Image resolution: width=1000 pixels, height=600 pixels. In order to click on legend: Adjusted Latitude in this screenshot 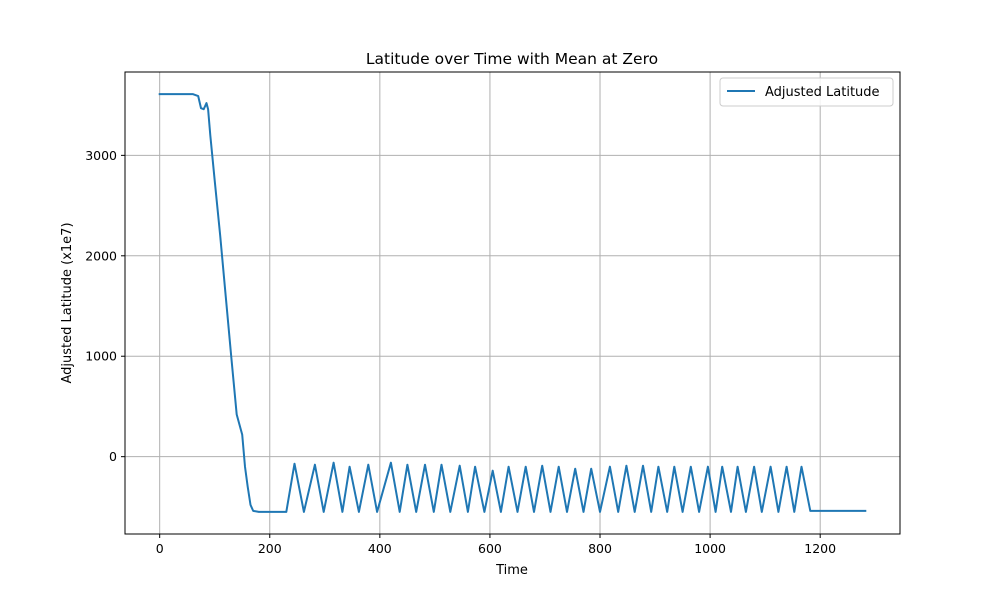, I will do `click(806, 92)`.